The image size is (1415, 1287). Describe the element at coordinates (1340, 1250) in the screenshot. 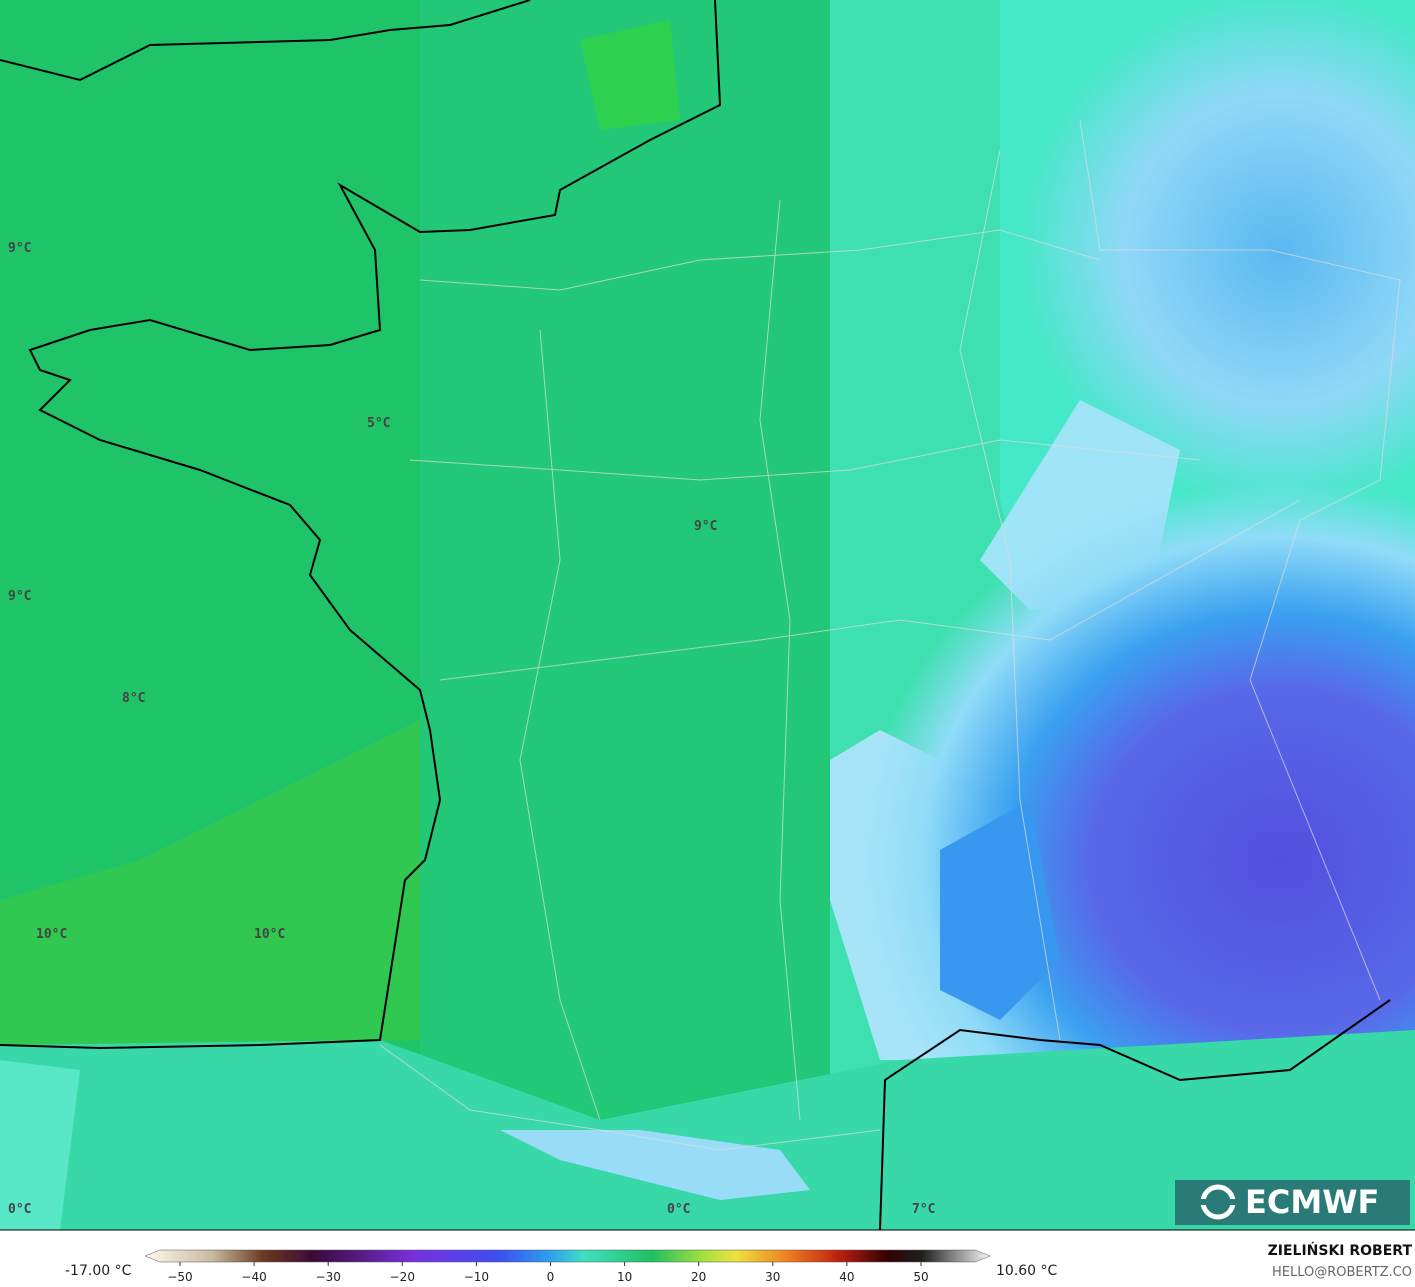

I see `credit-author: ZIELIŃSKI ROBERT` at that location.